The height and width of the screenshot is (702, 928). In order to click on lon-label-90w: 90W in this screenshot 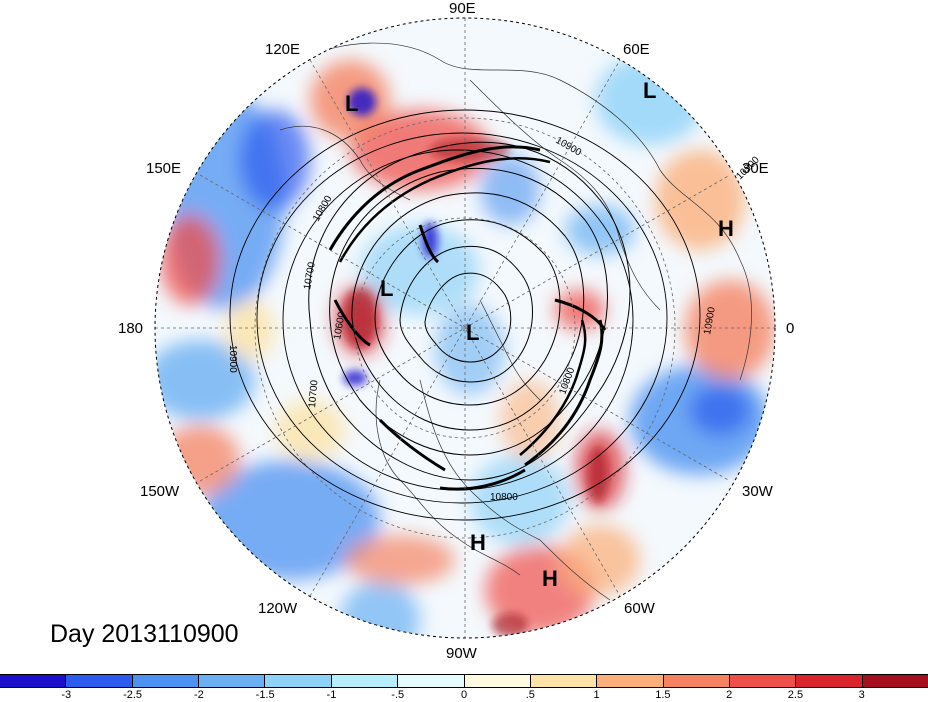, I will do `click(461, 653)`.